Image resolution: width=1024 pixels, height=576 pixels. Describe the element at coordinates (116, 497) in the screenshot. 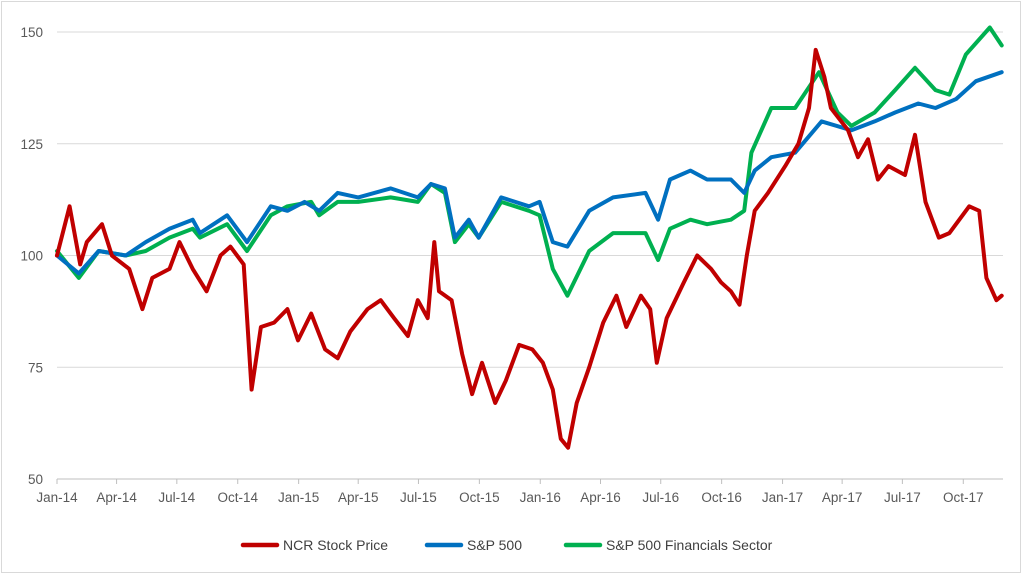

I see `x-tick-label: Apr-14` at that location.